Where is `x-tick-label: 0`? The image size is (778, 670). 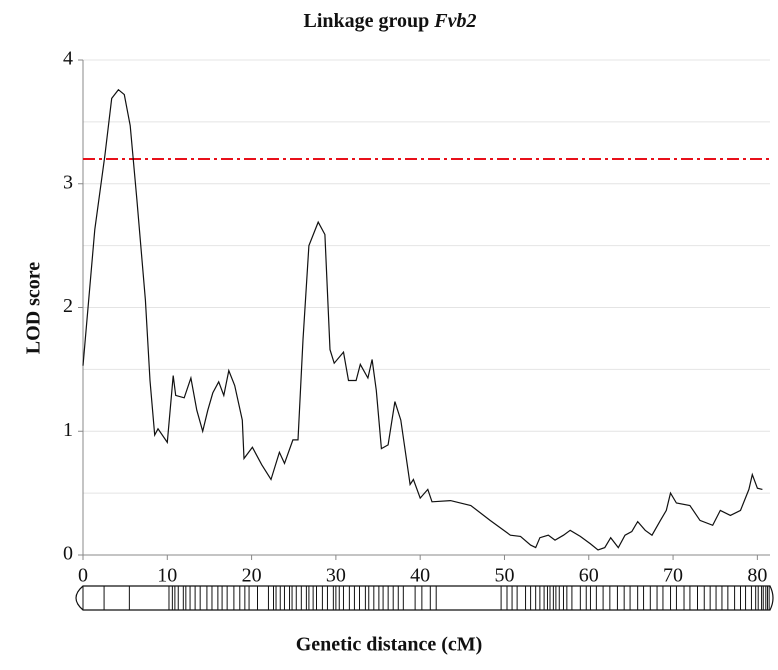
x-tick-label: 0 is located at coordinates (83, 576).